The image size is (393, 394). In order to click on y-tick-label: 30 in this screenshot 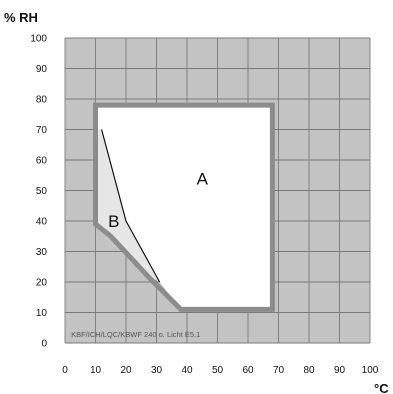, I will do `click(42, 252)`.